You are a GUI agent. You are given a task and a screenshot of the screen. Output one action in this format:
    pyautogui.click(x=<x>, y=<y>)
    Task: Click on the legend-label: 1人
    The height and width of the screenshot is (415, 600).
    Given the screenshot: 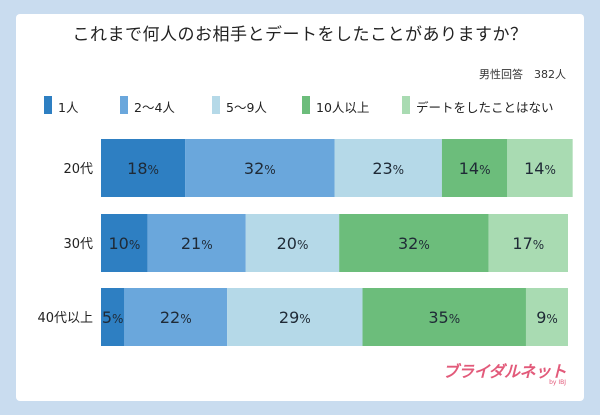 What is the action you would take?
    pyautogui.click(x=68, y=107)
    